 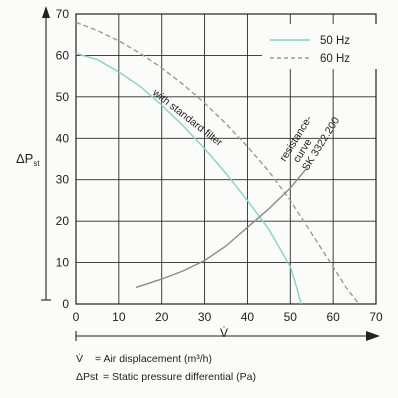 I want to click on y-axis-label: ΔPst, so click(x=28, y=159).